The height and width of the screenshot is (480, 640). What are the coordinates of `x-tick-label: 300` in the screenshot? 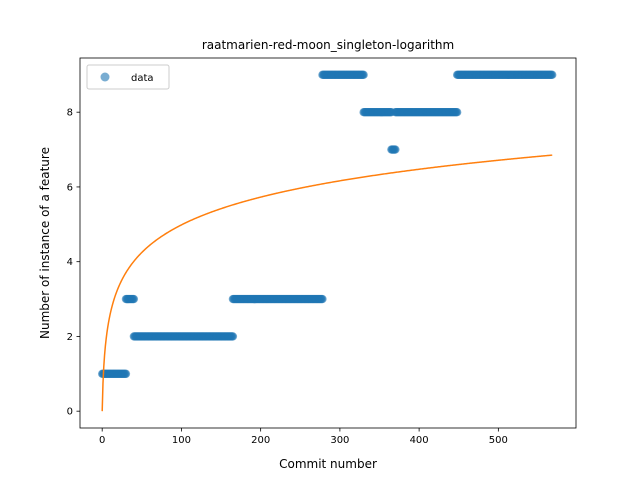 It's located at (339, 440).